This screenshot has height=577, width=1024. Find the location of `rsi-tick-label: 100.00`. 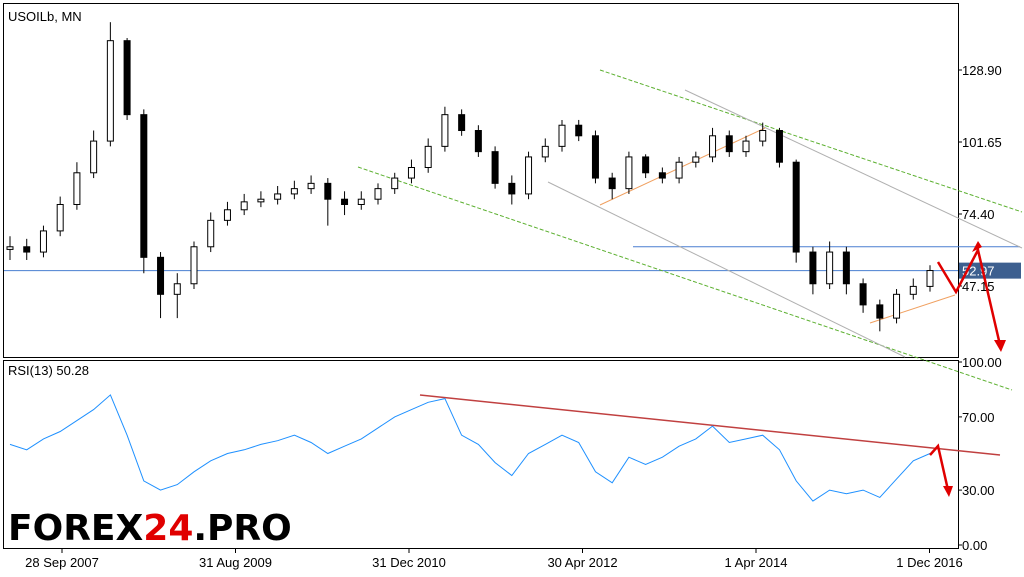

rsi-tick-label: 100.00 is located at coordinates (982, 362).